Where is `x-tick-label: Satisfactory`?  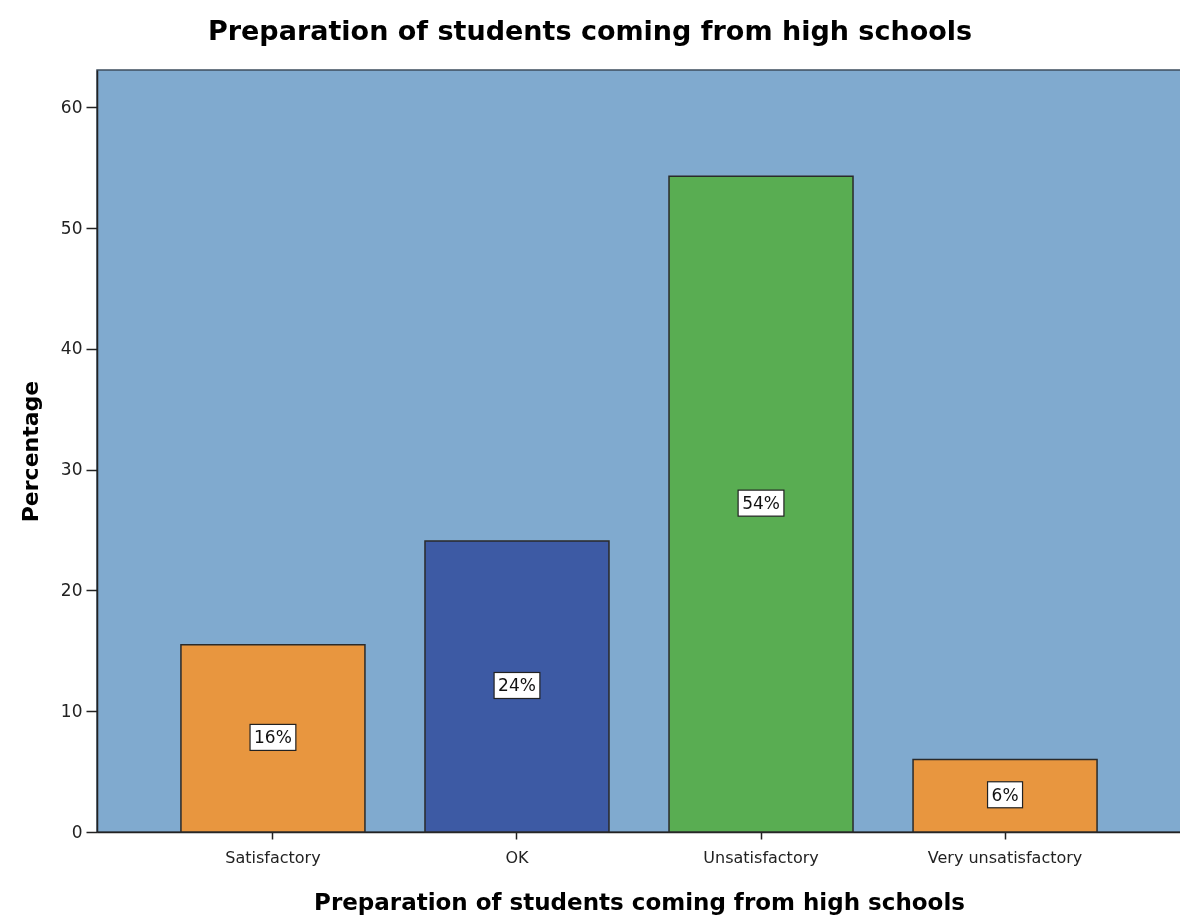 x-tick-label: Satisfactory is located at coordinates (273, 857).